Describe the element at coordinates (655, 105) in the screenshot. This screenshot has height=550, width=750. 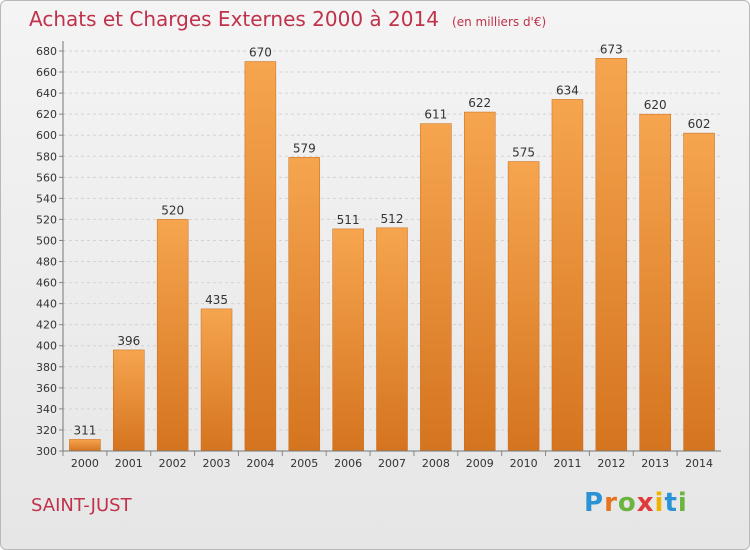
I see `value-label: 620` at that location.